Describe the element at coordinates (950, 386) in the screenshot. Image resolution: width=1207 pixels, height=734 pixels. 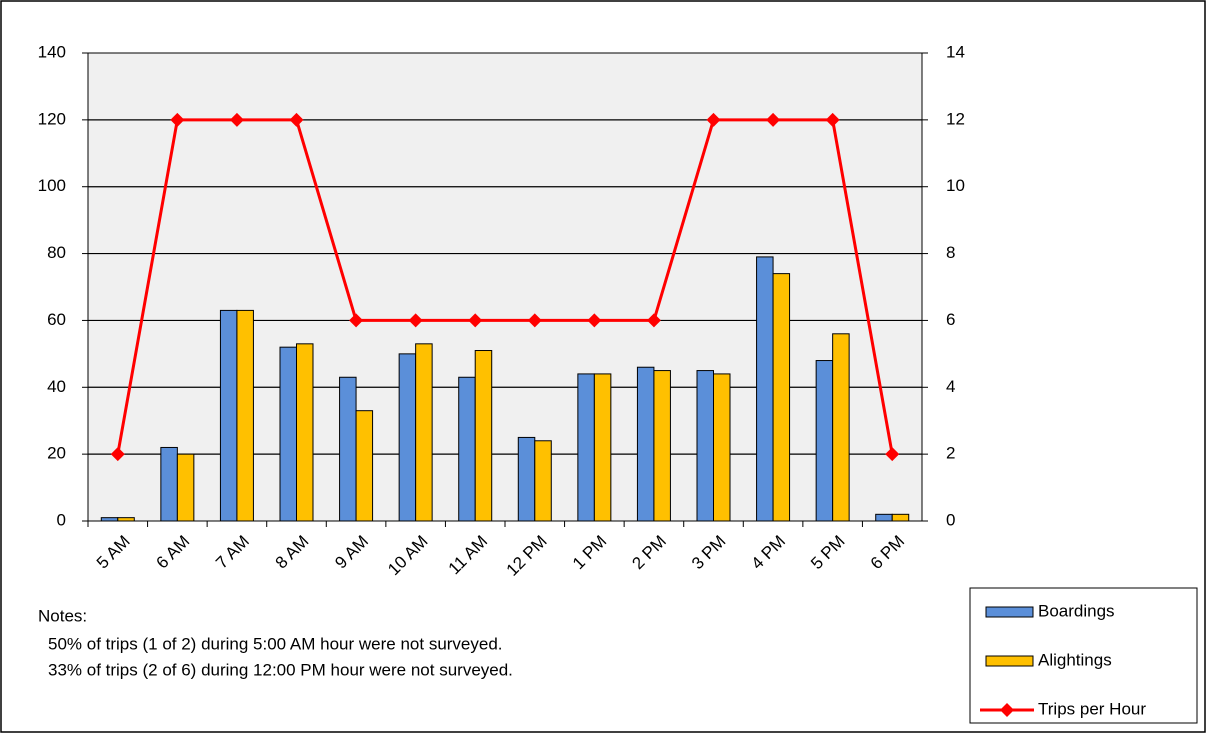
I see `y2-tick-label: 4` at that location.